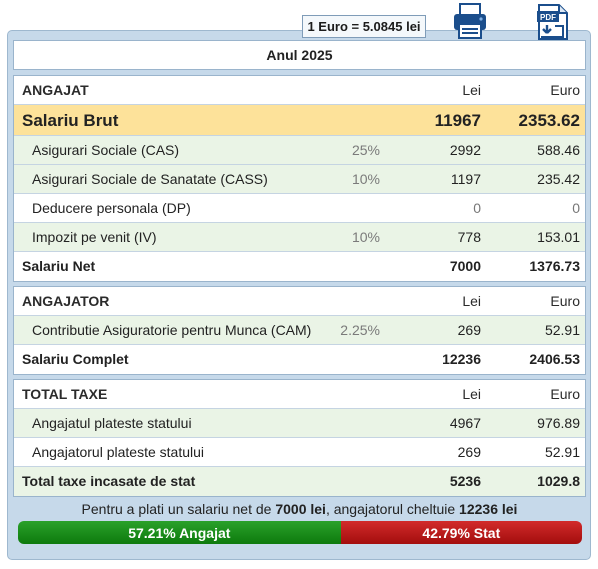  I want to click on gross-salary-label: Salariu Brut, so click(70, 120).